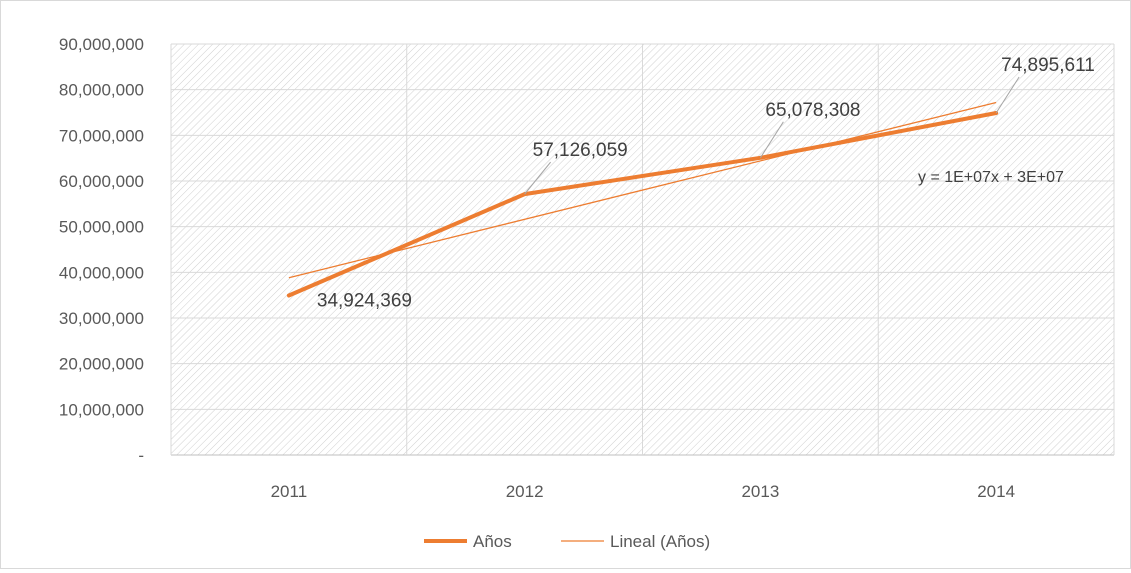 The height and width of the screenshot is (573, 1131). Describe the element at coordinates (567, 541) in the screenshot. I see `legend: Años Lineal (Años)` at that location.